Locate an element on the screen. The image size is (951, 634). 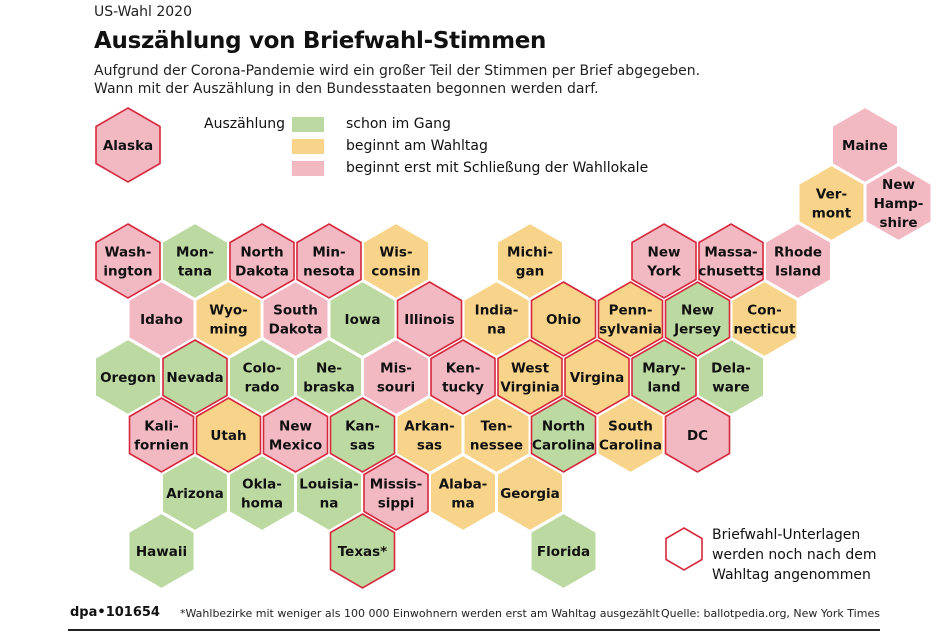
state-label: DC is located at coordinates (697, 436).